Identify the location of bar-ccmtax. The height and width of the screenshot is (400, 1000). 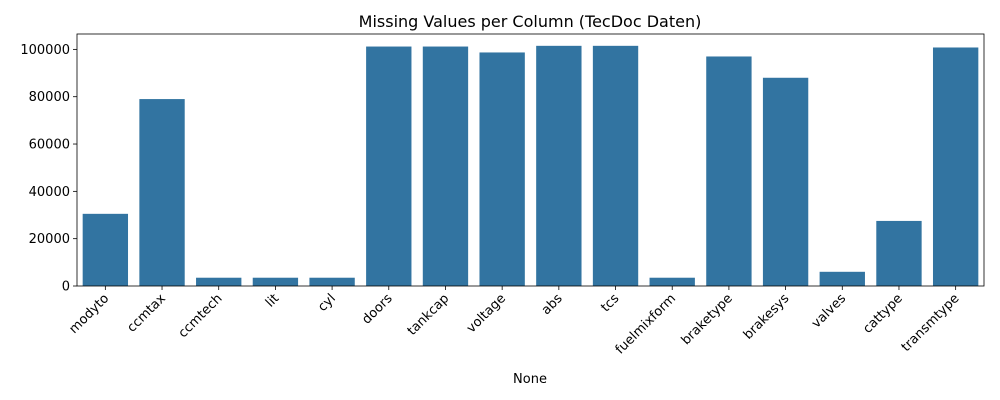
(162, 192).